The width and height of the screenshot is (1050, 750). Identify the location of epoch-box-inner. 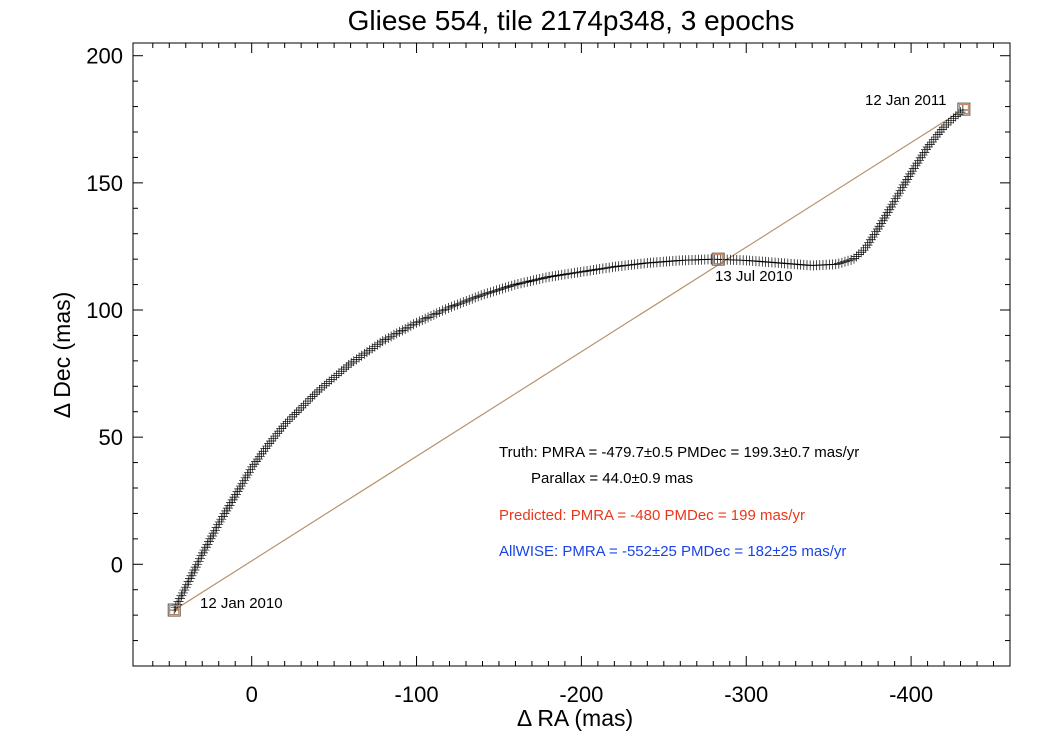
(174, 610).